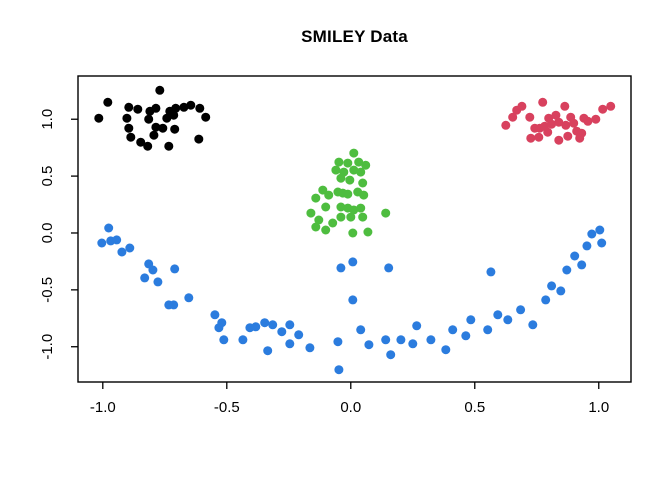 The height and width of the screenshot is (480, 672). Describe the element at coordinates (354, 36) in the screenshot. I see `chart-title: SMILEY Data` at that location.